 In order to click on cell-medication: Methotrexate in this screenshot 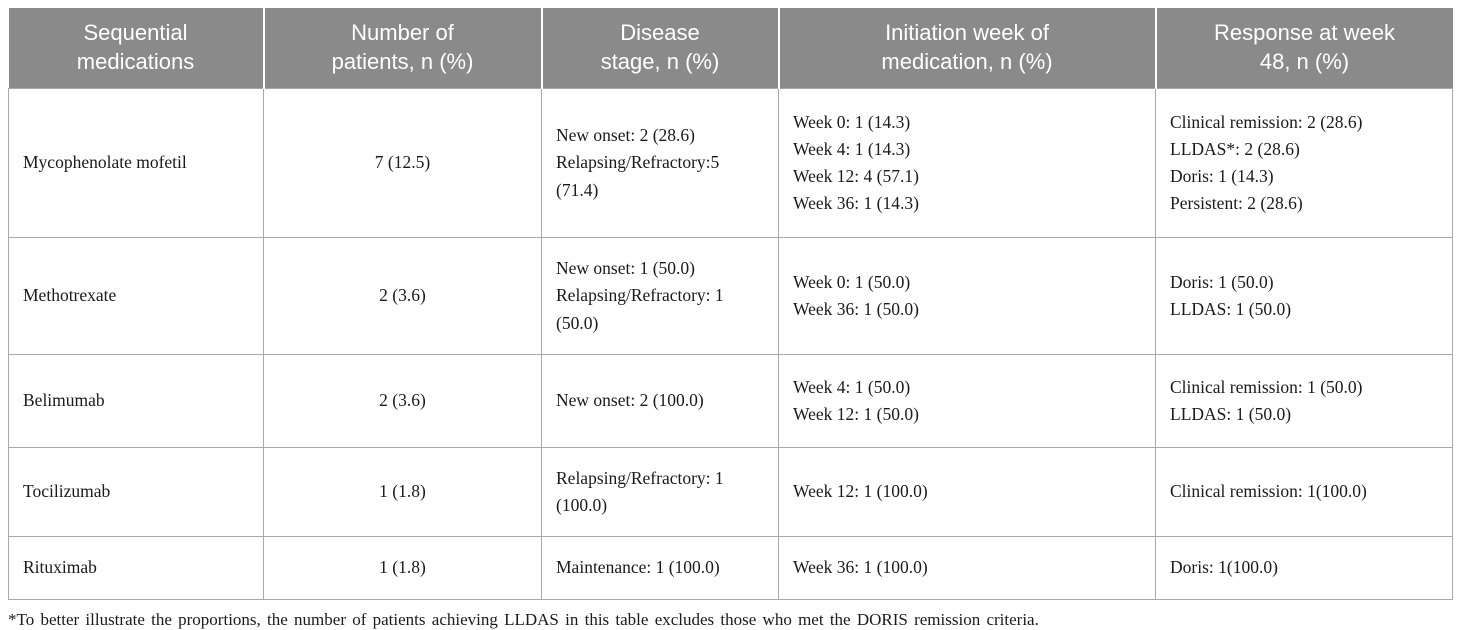, I will do `click(136, 296)`.